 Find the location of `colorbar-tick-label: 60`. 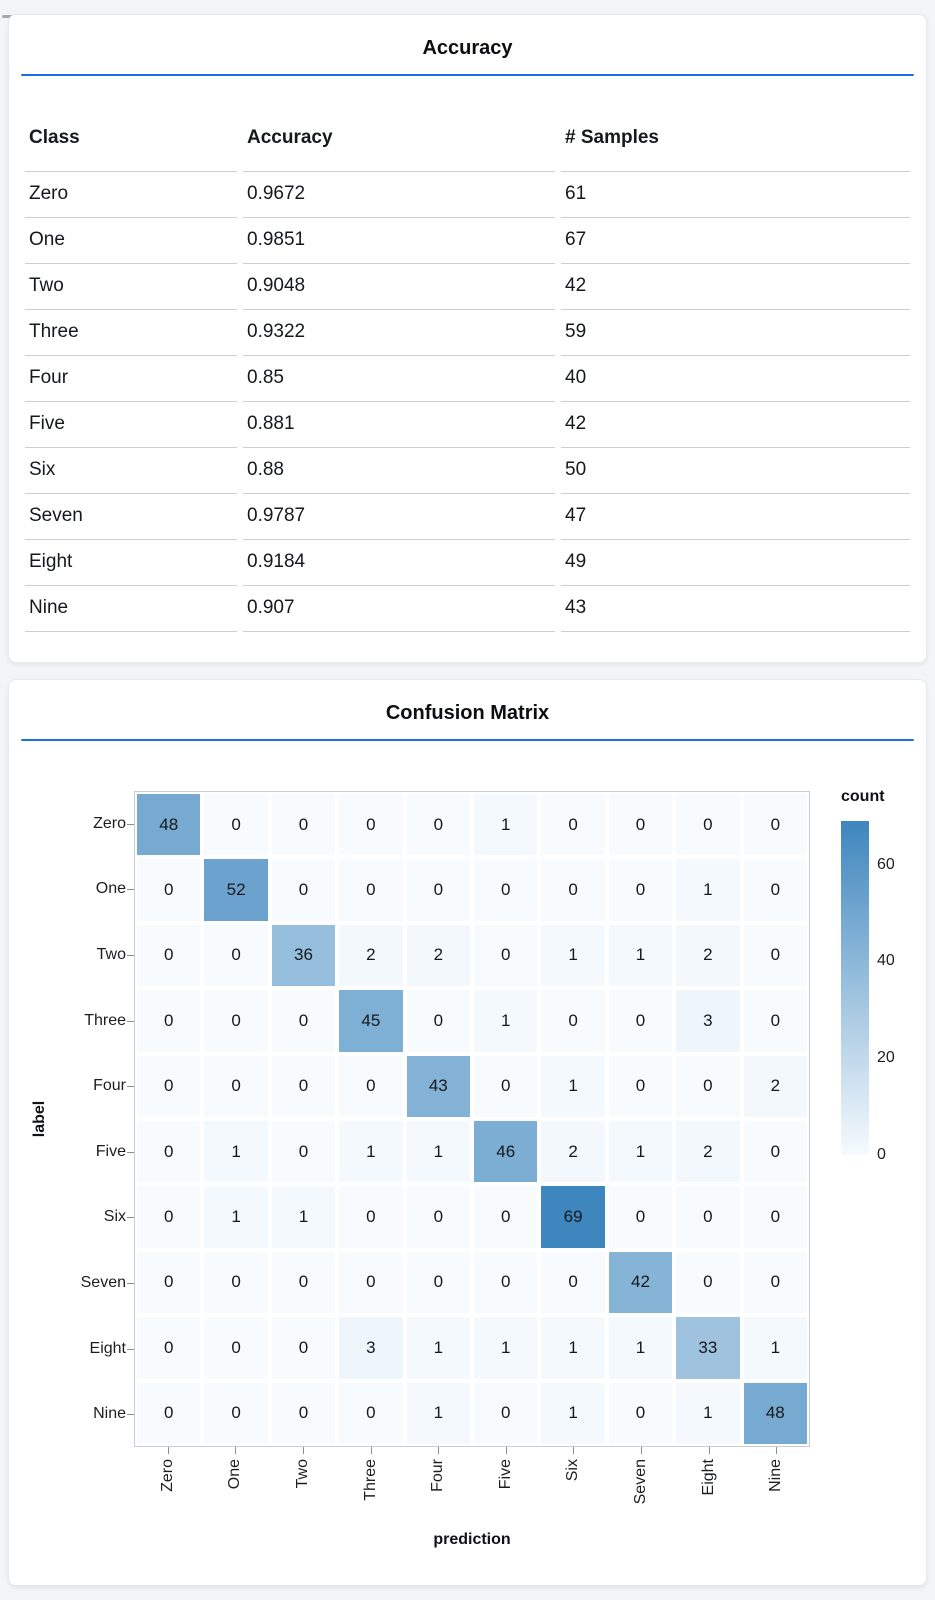

colorbar-tick-label: 60 is located at coordinates (886, 864).